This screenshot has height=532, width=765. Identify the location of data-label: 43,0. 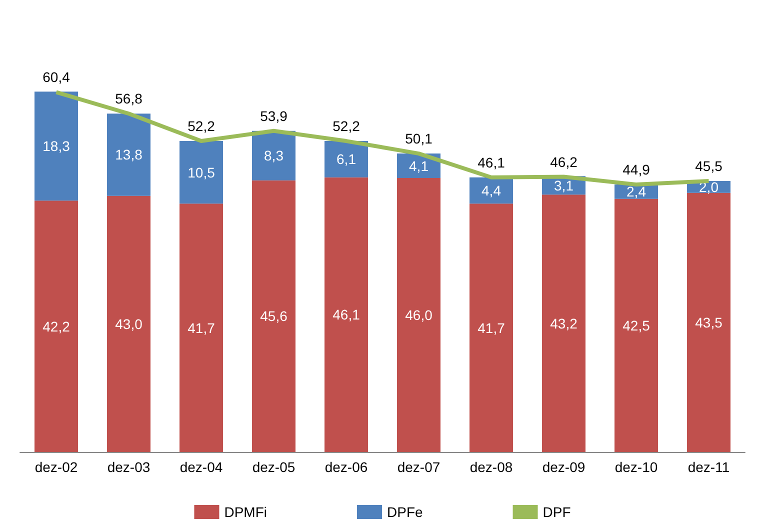
(129, 324).